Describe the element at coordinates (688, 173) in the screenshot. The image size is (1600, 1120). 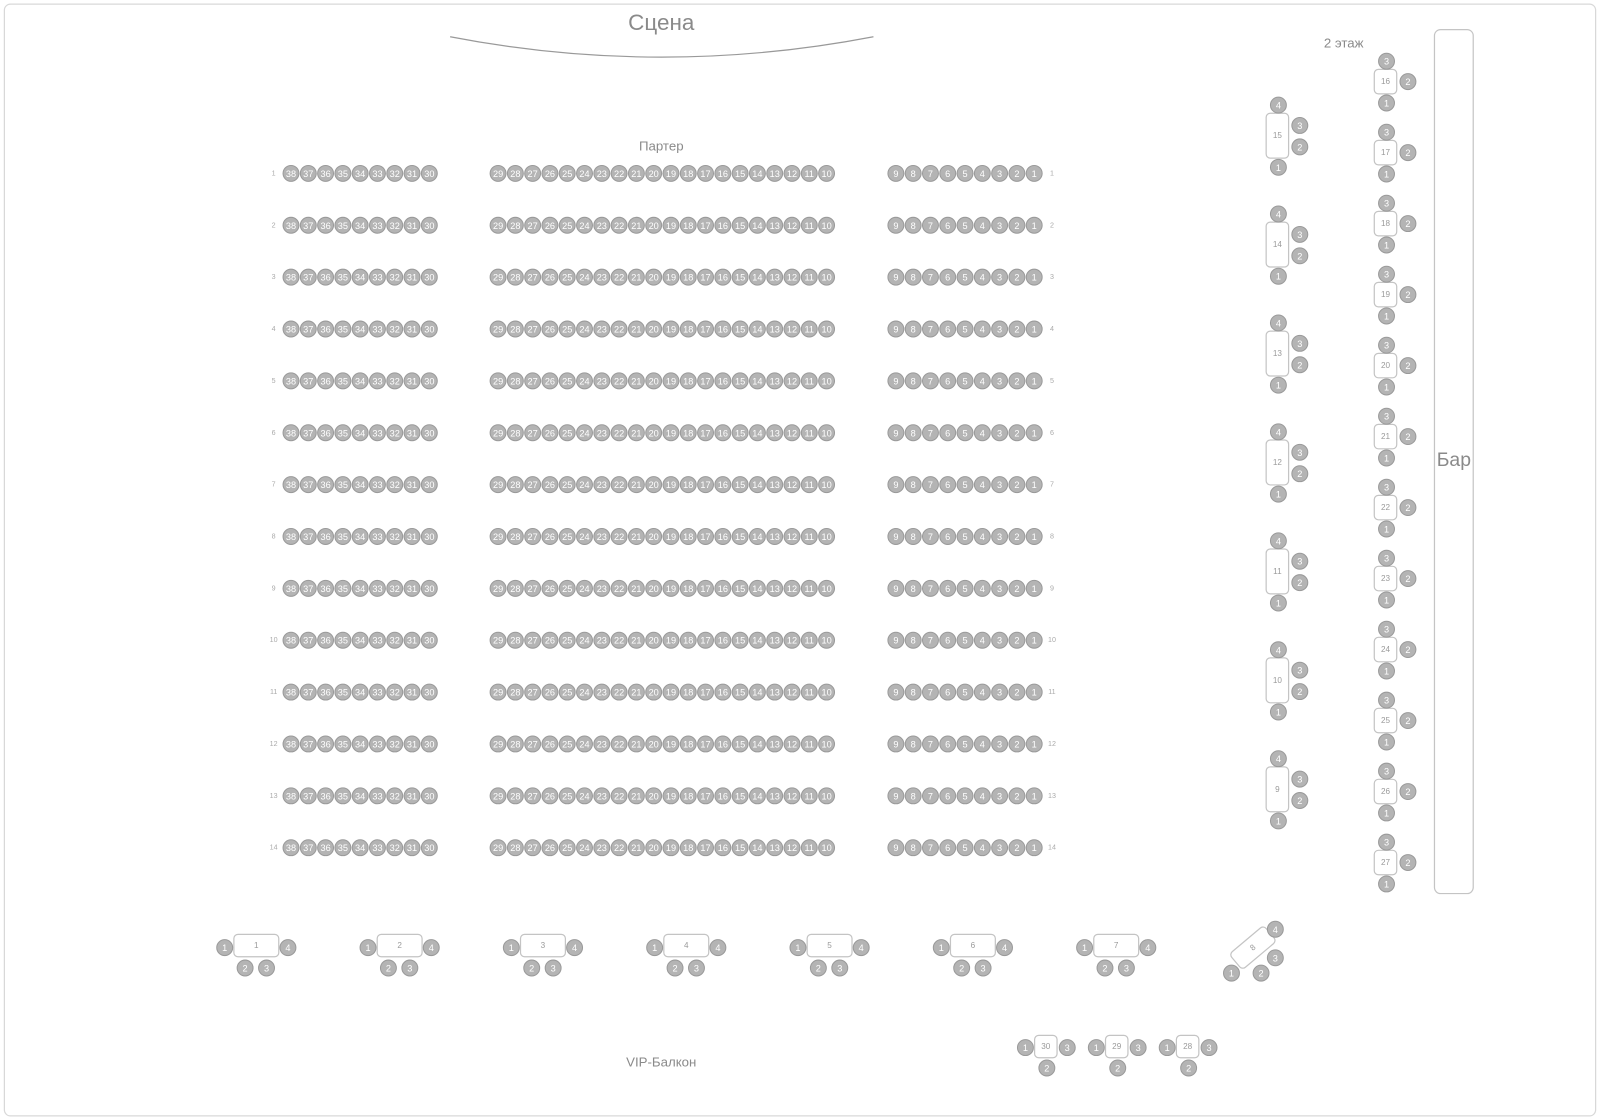
I see `seat: 18` at that location.